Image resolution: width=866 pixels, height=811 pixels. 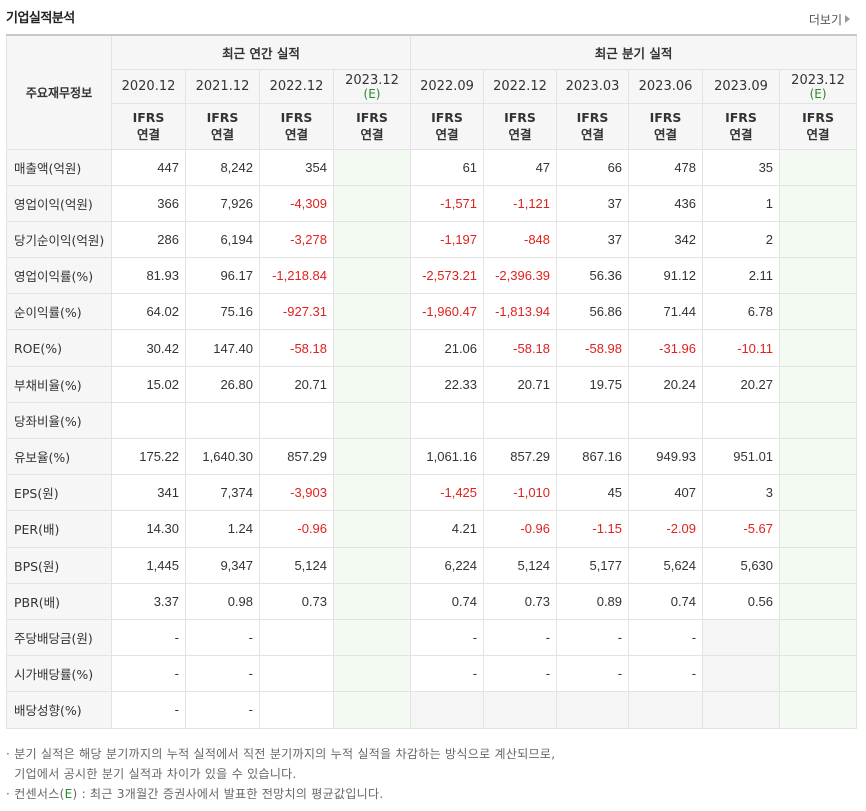 What do you see at coordinates (432, 239) in the screenshot?
I see `table-row: 당기순이익(억원) 286 6,194 -3,278 -1,197 -848 37 342 2` at bounding box center [432, 239].